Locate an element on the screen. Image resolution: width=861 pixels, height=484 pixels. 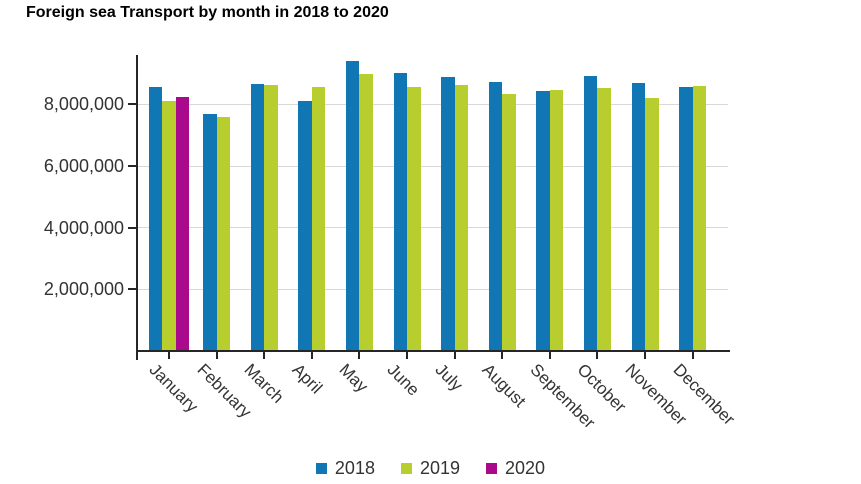
legend-item-2020: 2020 is located at coordinates (515, 468).